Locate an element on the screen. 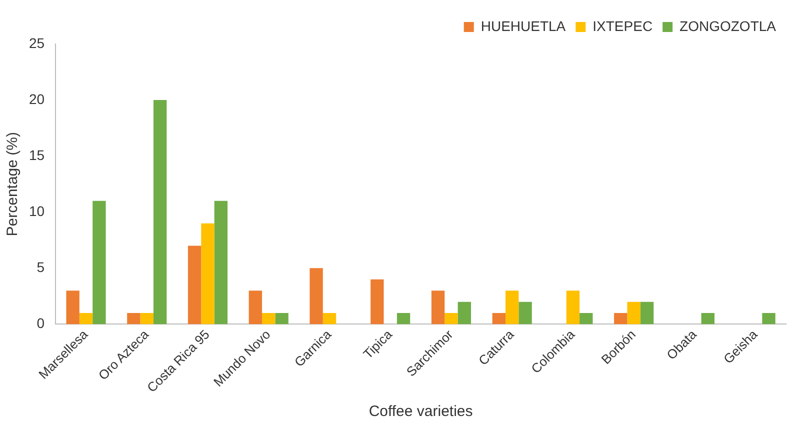 The width and height of the screenshot is (796, 425). y-tick-label: 0 is located at coordinates (40, 323).